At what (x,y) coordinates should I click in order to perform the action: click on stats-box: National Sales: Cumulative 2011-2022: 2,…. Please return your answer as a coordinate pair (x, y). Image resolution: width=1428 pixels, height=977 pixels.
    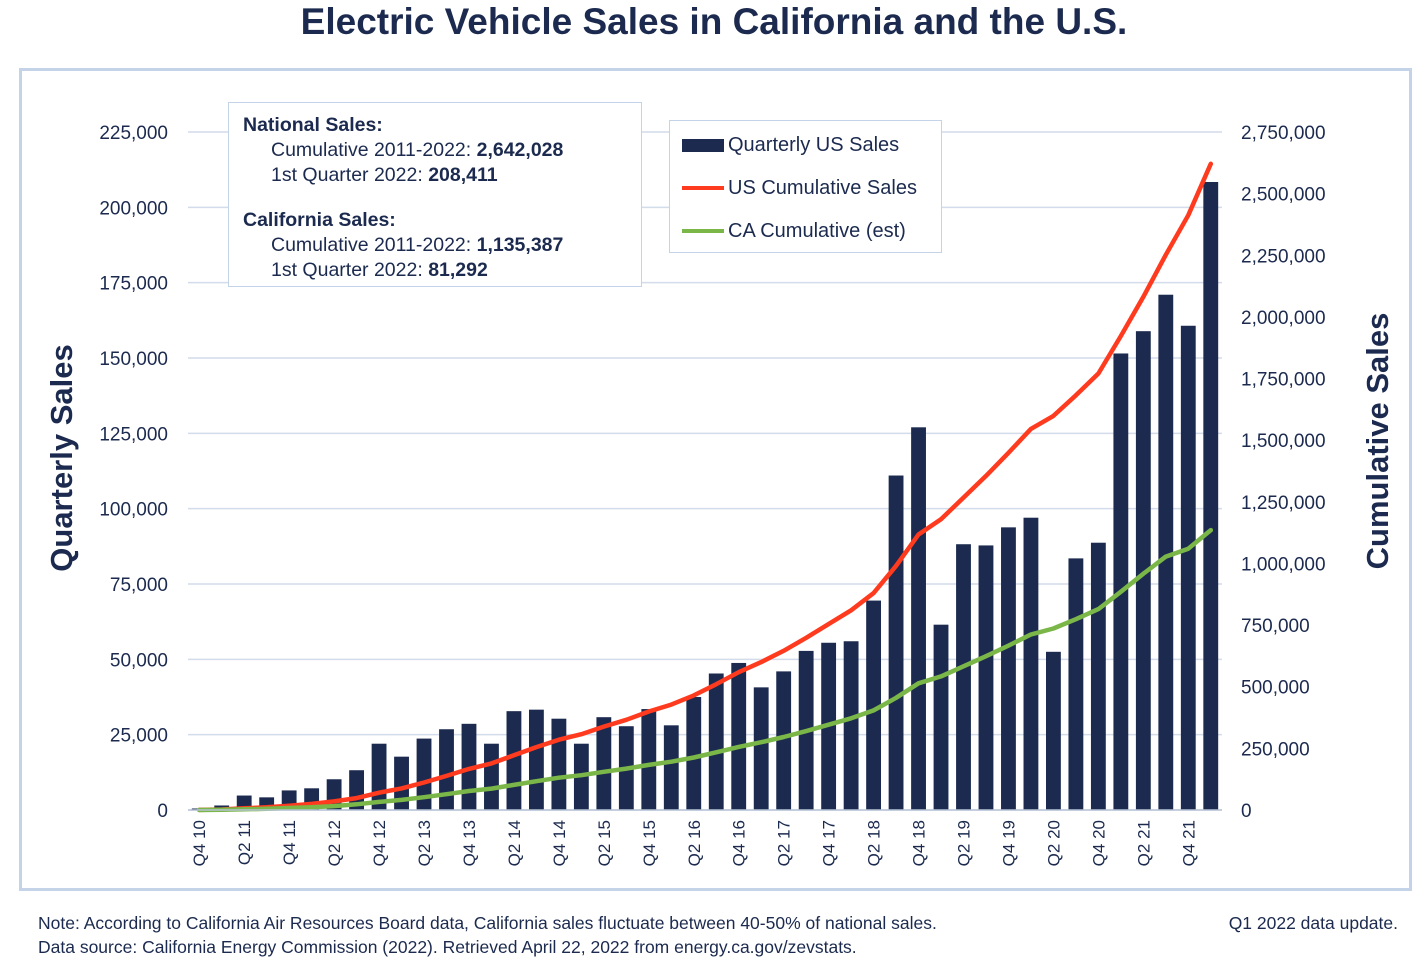
    Looking at the image, I should click on (435, 194).